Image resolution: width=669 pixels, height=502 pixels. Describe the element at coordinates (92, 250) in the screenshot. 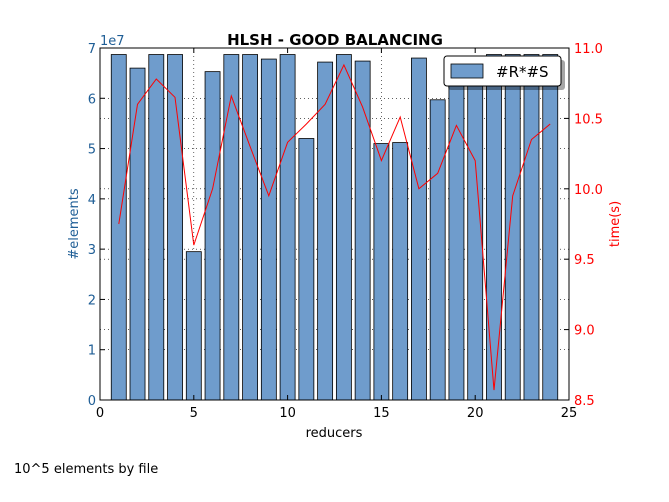

I see `y-tick-label: 3` at that location.